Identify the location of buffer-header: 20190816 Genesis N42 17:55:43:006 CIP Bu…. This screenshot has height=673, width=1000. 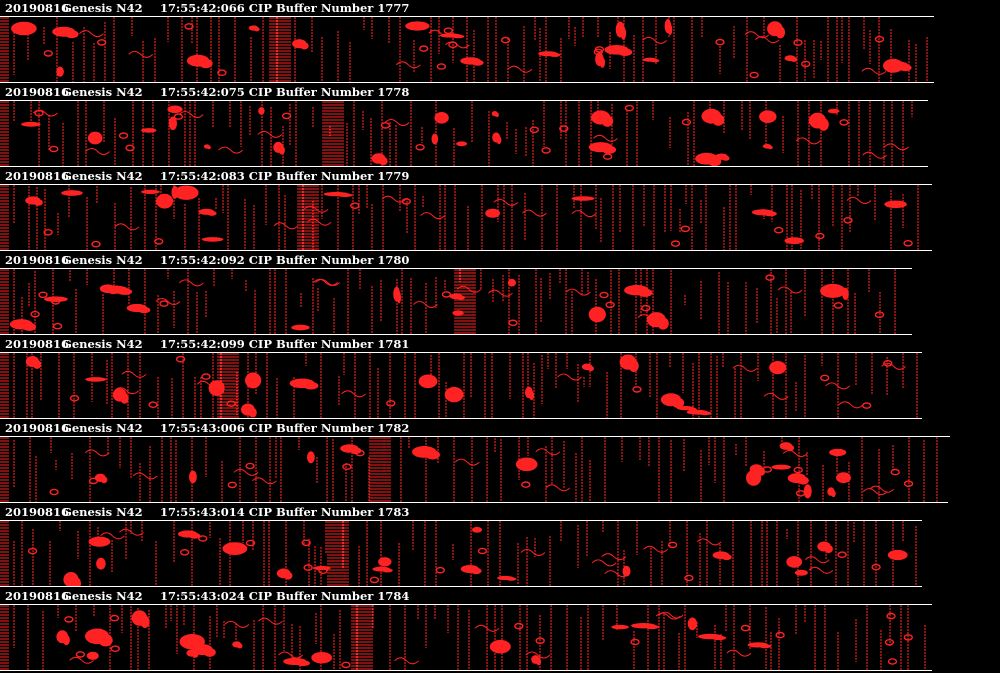
(500, 428).